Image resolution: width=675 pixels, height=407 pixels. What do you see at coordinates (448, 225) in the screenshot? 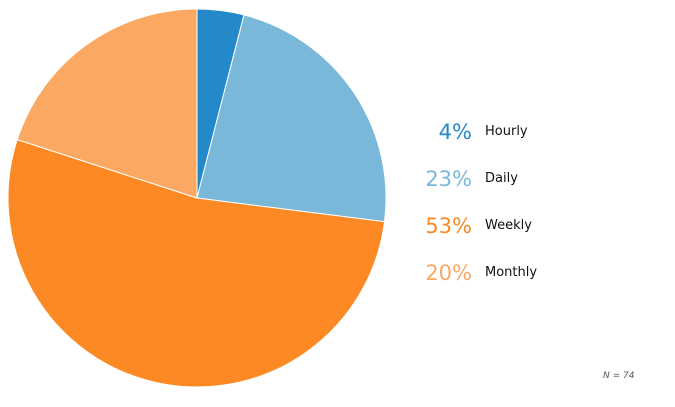
I see `legend-percent-weekly: 53%` at bounding box center [448, 225].